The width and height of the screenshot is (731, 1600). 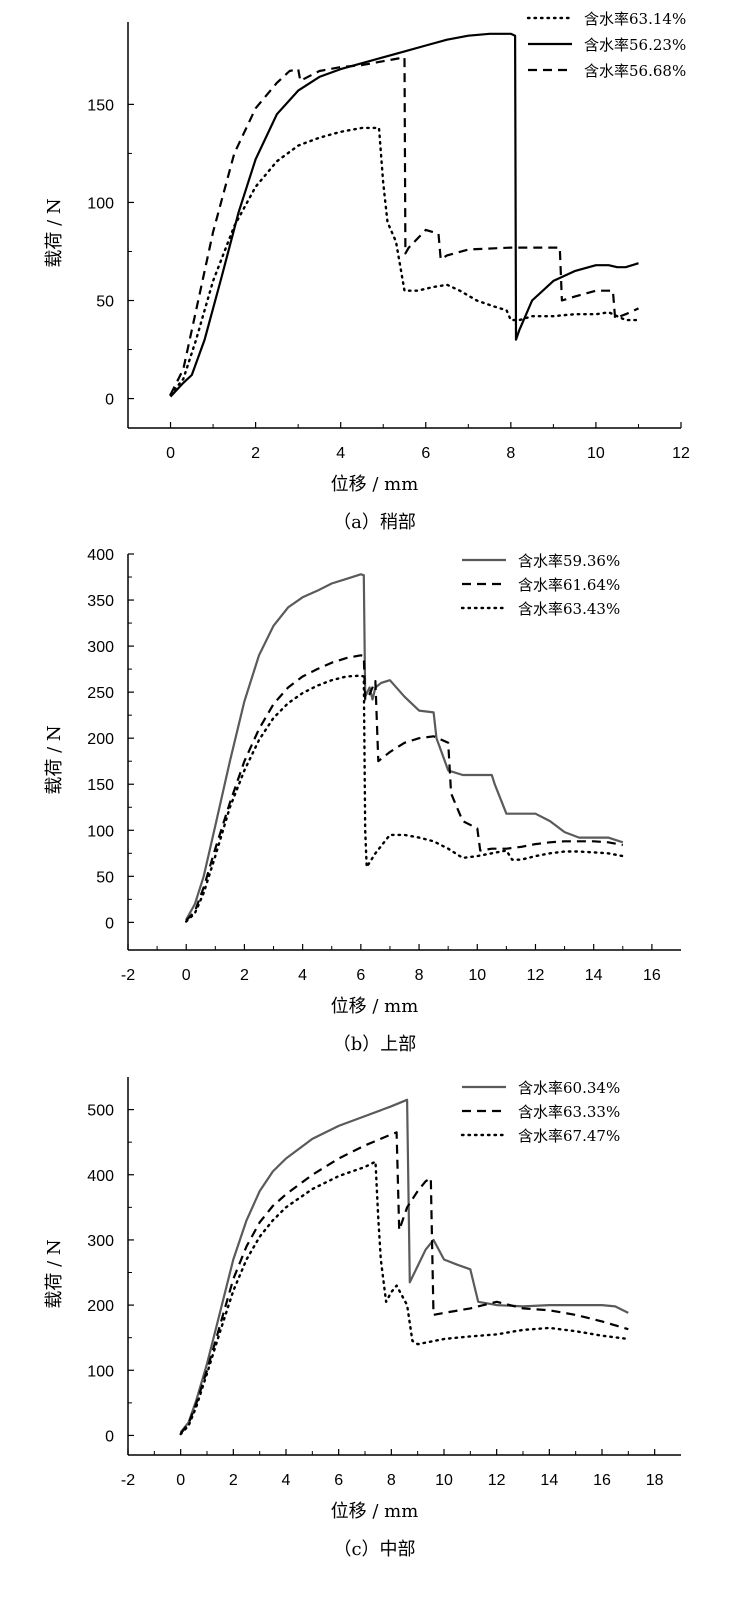 I want to click on x-tick-label: 18, so click(x=655, y=1480).